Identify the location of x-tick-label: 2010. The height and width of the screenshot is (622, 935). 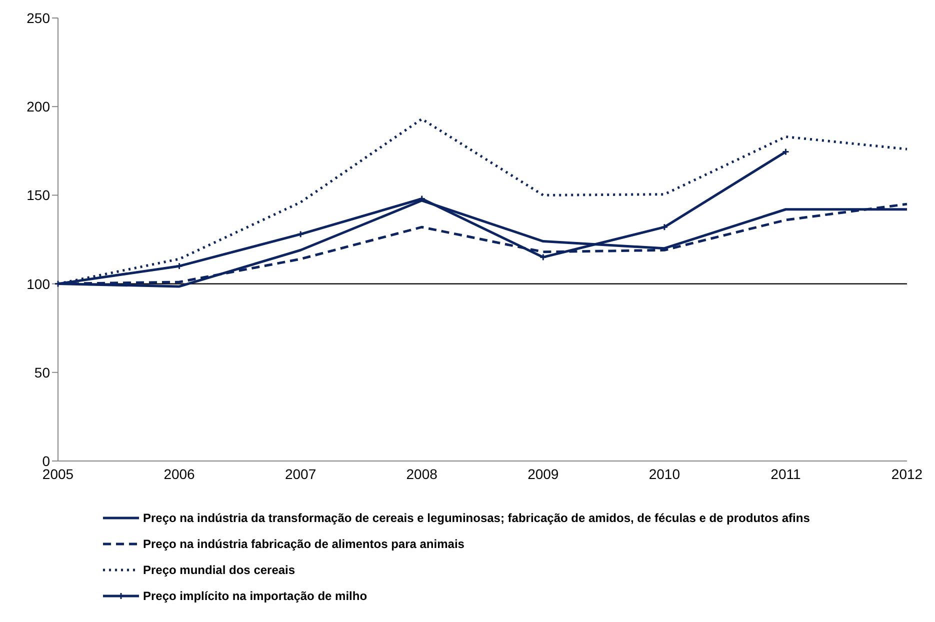
(664, 474).